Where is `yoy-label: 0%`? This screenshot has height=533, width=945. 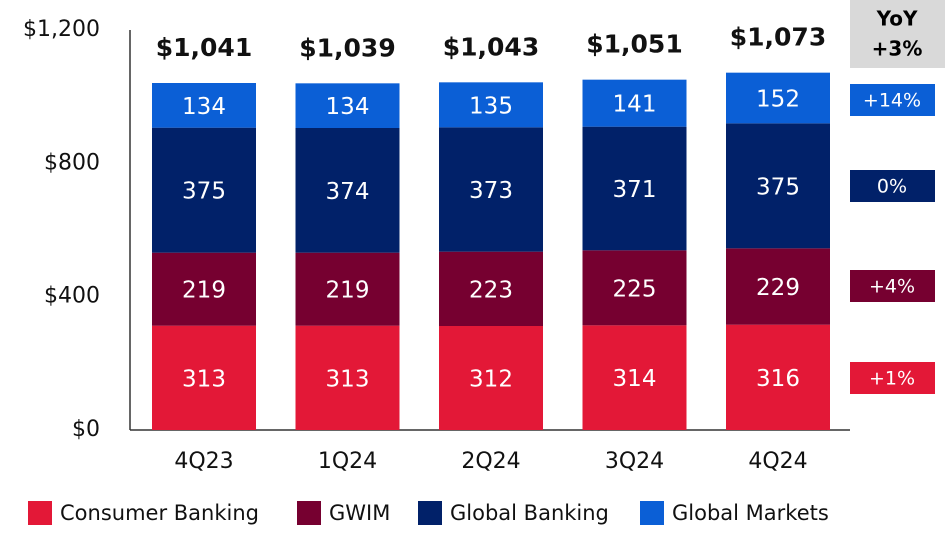
yoy-label: 0% is located at coordinates (892, 187).